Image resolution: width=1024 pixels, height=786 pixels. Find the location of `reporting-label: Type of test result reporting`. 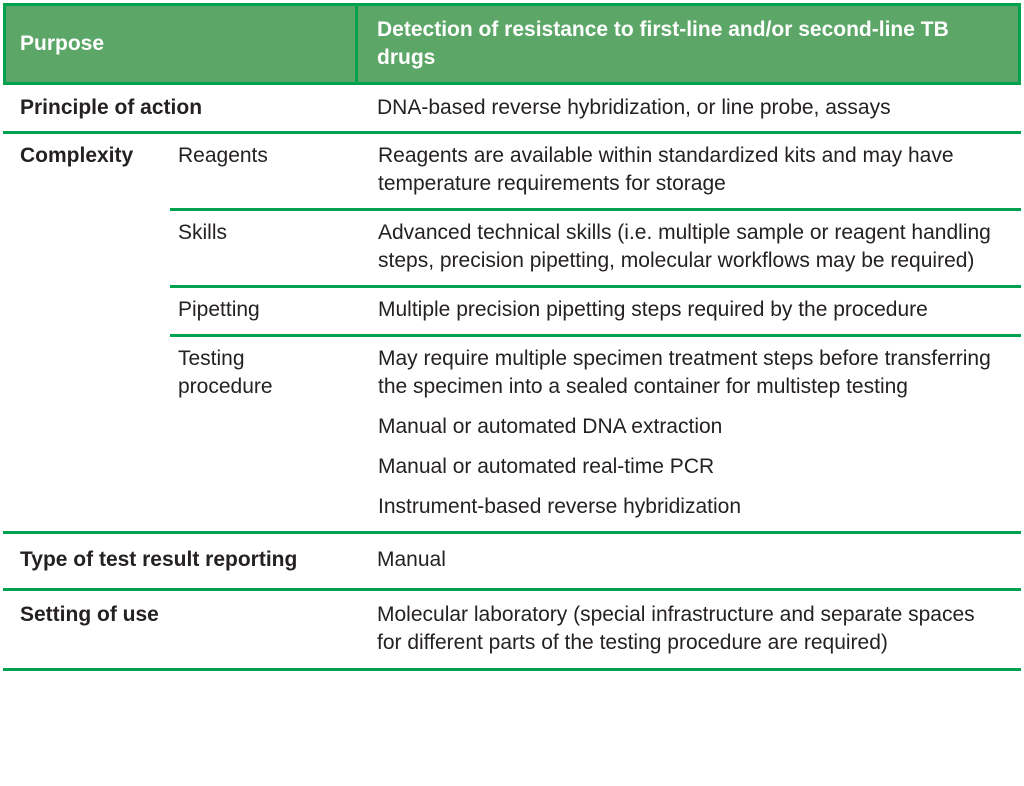

reporting-label: Type of test result reporting is located at coordinates (159, 559).